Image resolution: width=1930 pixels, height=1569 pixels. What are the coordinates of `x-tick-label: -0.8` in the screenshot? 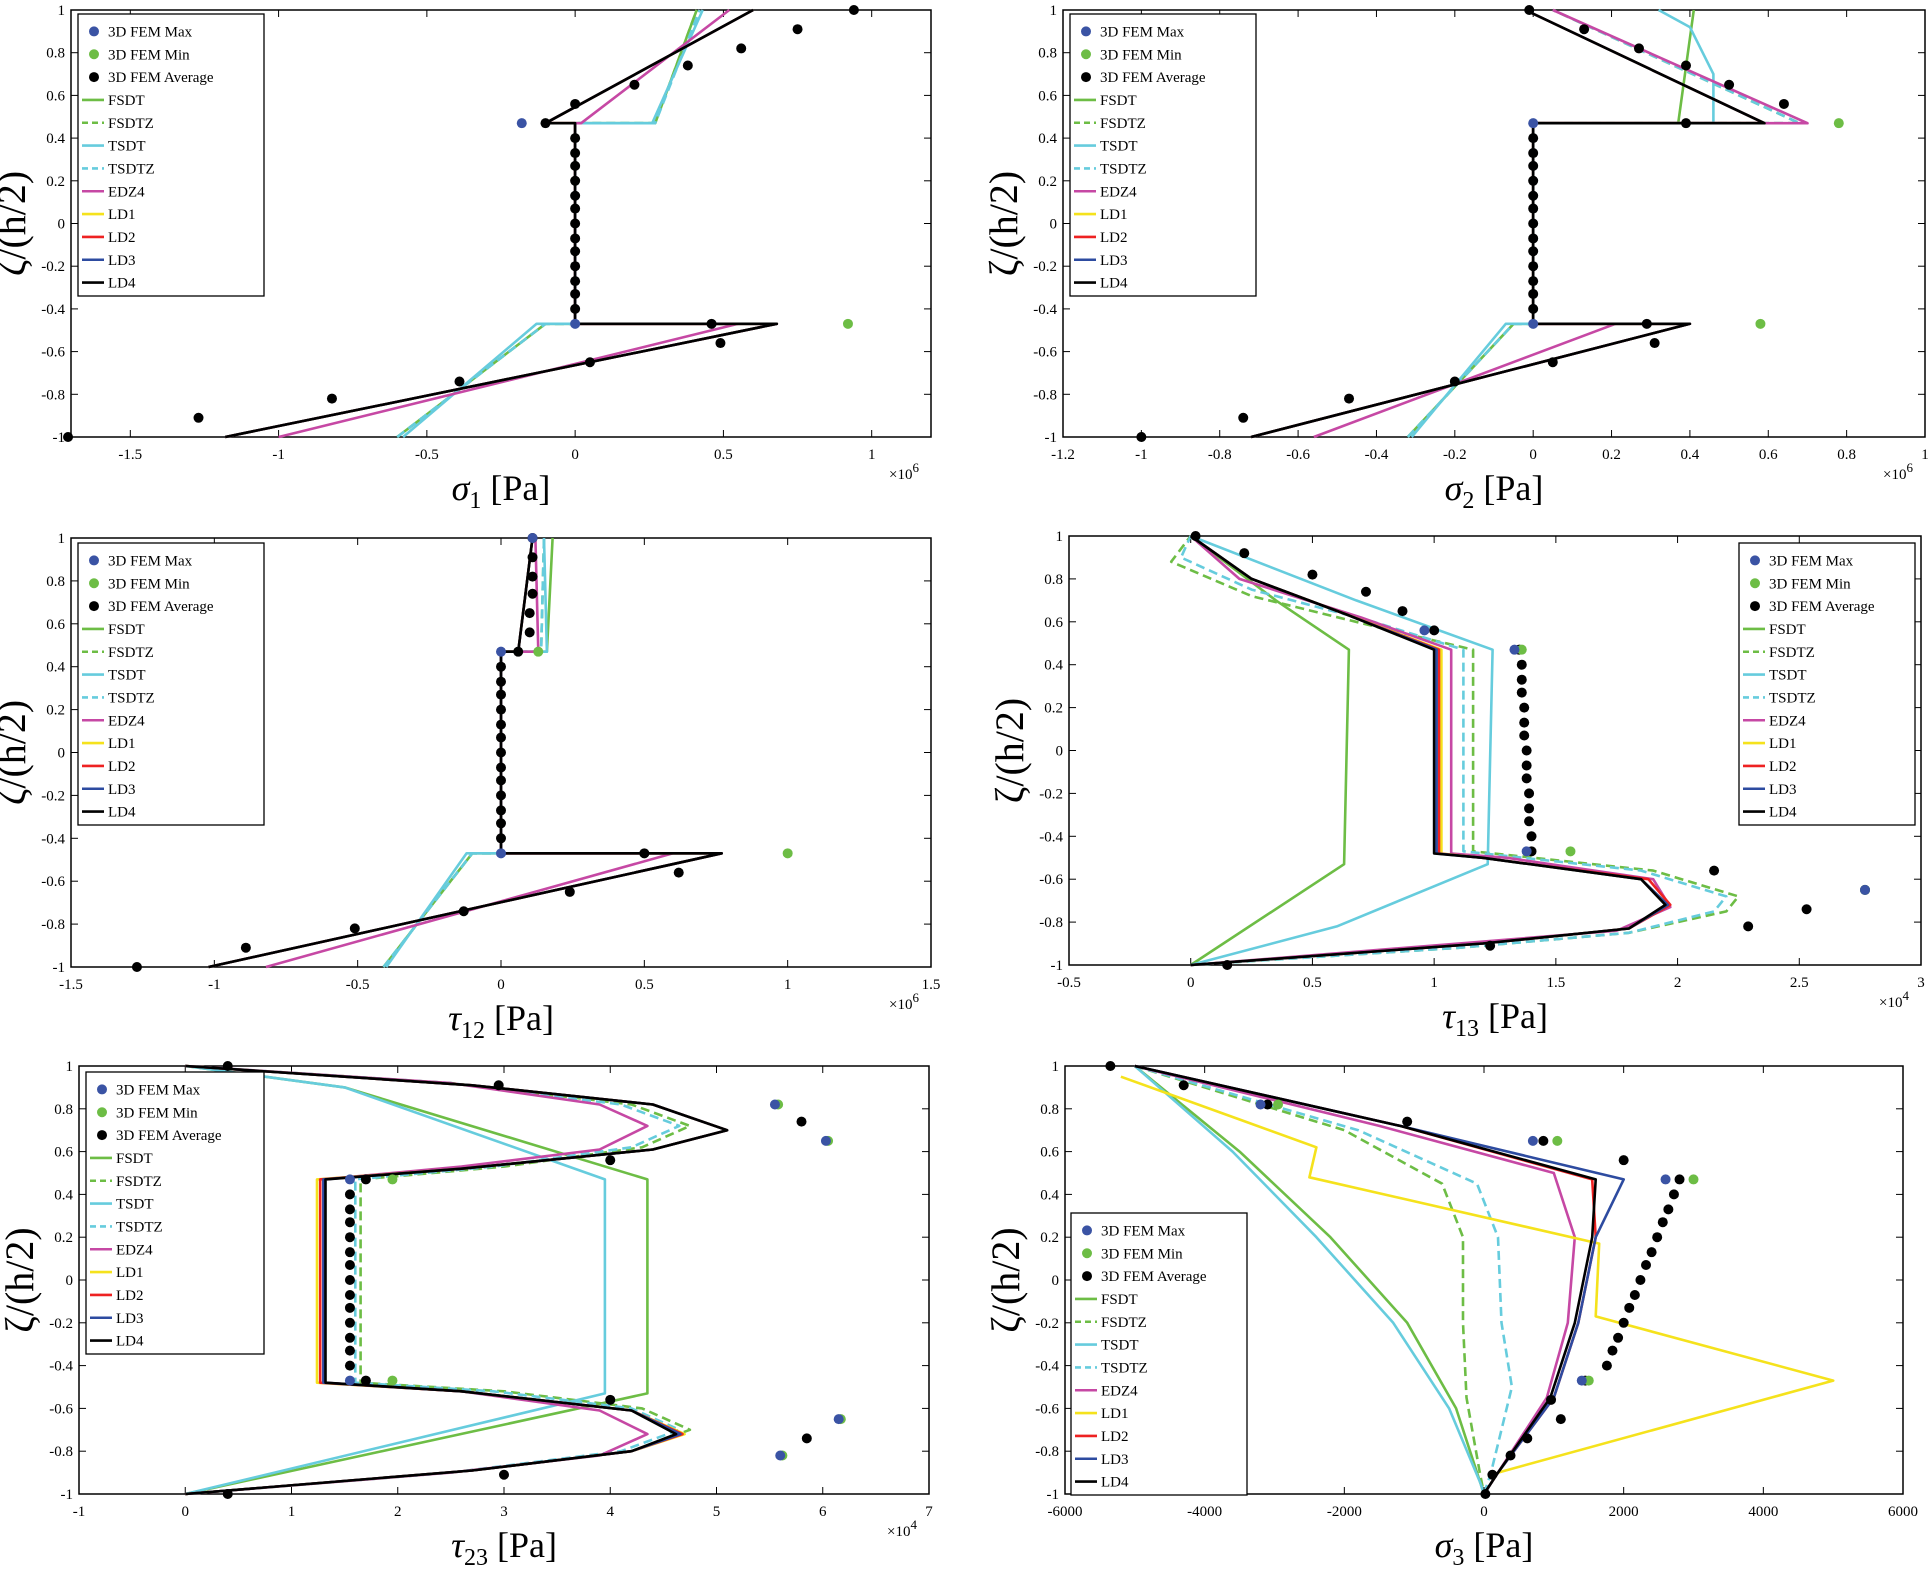 It's located at (1220, 455).